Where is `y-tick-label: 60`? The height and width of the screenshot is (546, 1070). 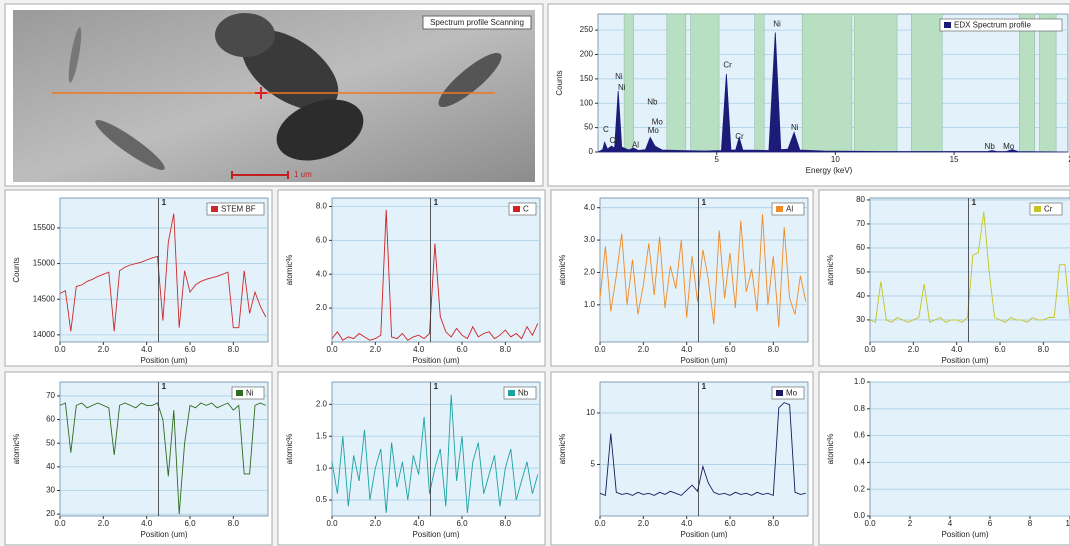 y-tick-label: 60 is located at coordinates (860, 247).